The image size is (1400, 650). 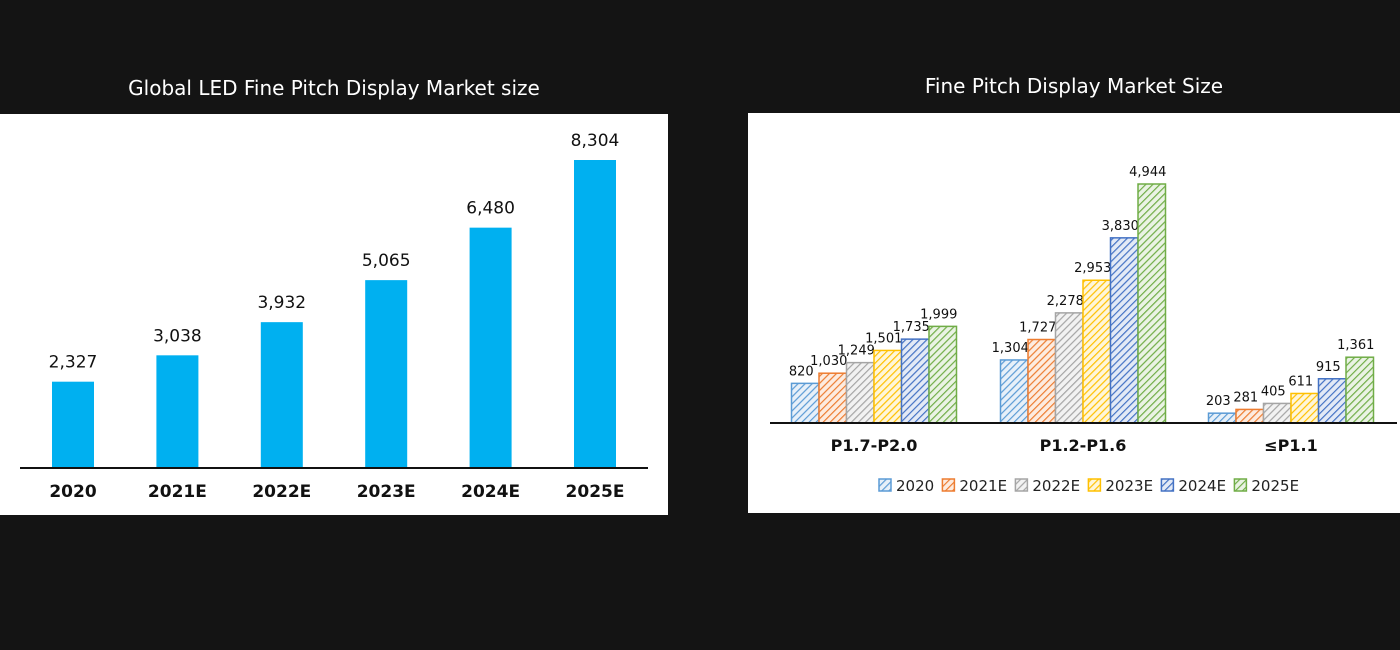 I want to click on bar-≤P1.1-2024E, so click(x=1332, y=401).